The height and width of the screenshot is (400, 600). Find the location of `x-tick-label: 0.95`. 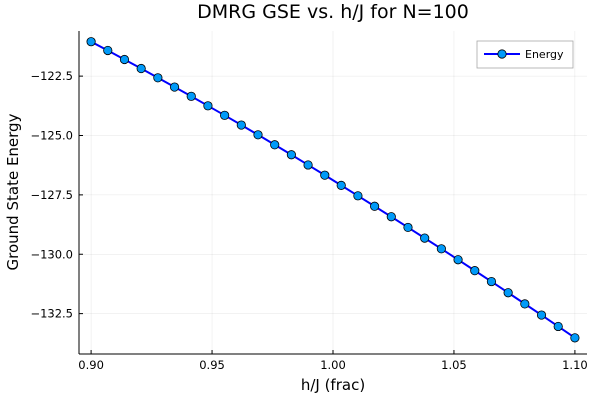

x-tick-label: 0.95 is located at coordinates (212, 365).